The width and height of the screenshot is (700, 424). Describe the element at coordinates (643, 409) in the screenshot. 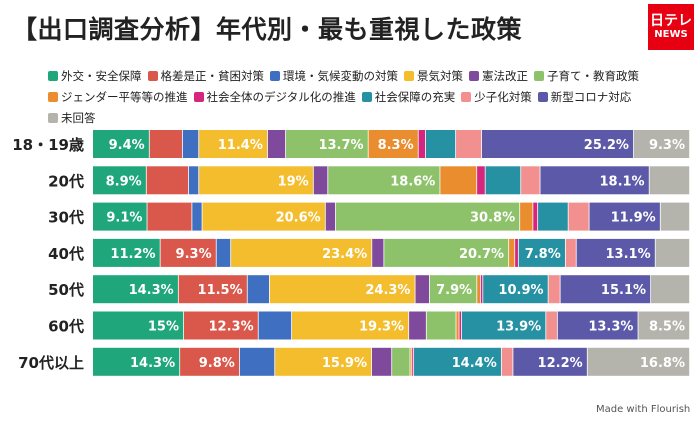

I see `flourish-credit: Made with Flourish` at that location.